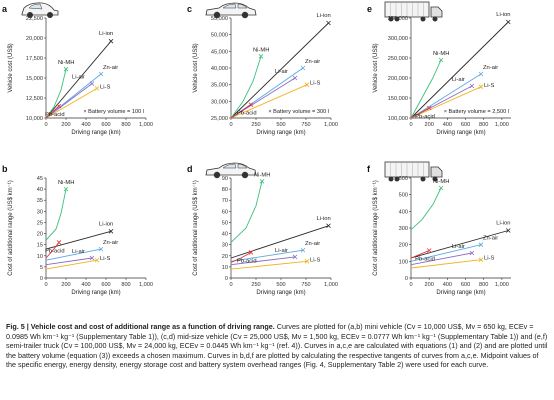 This screenshot has width=554, height=400. I want to click on y-tick-label: 200,000, so click(398, 79).